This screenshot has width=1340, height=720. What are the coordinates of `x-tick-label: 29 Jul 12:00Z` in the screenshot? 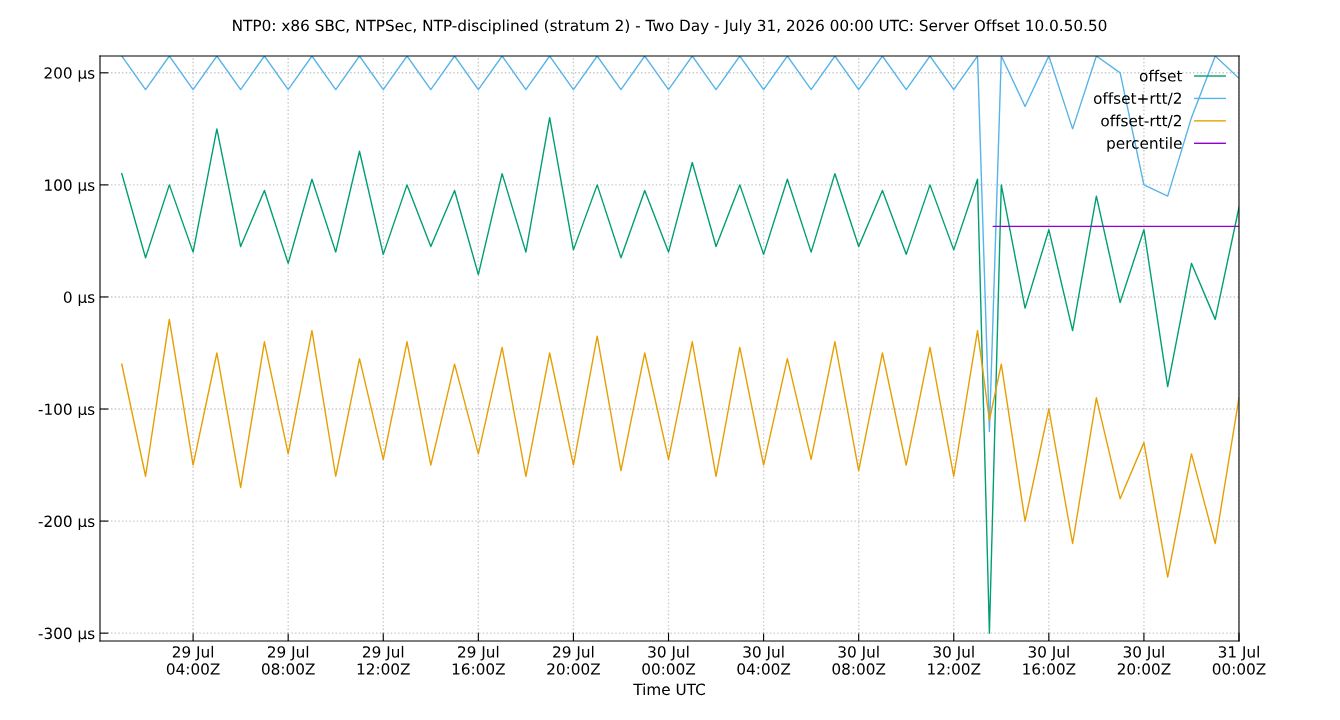 It's located at (383, 660).